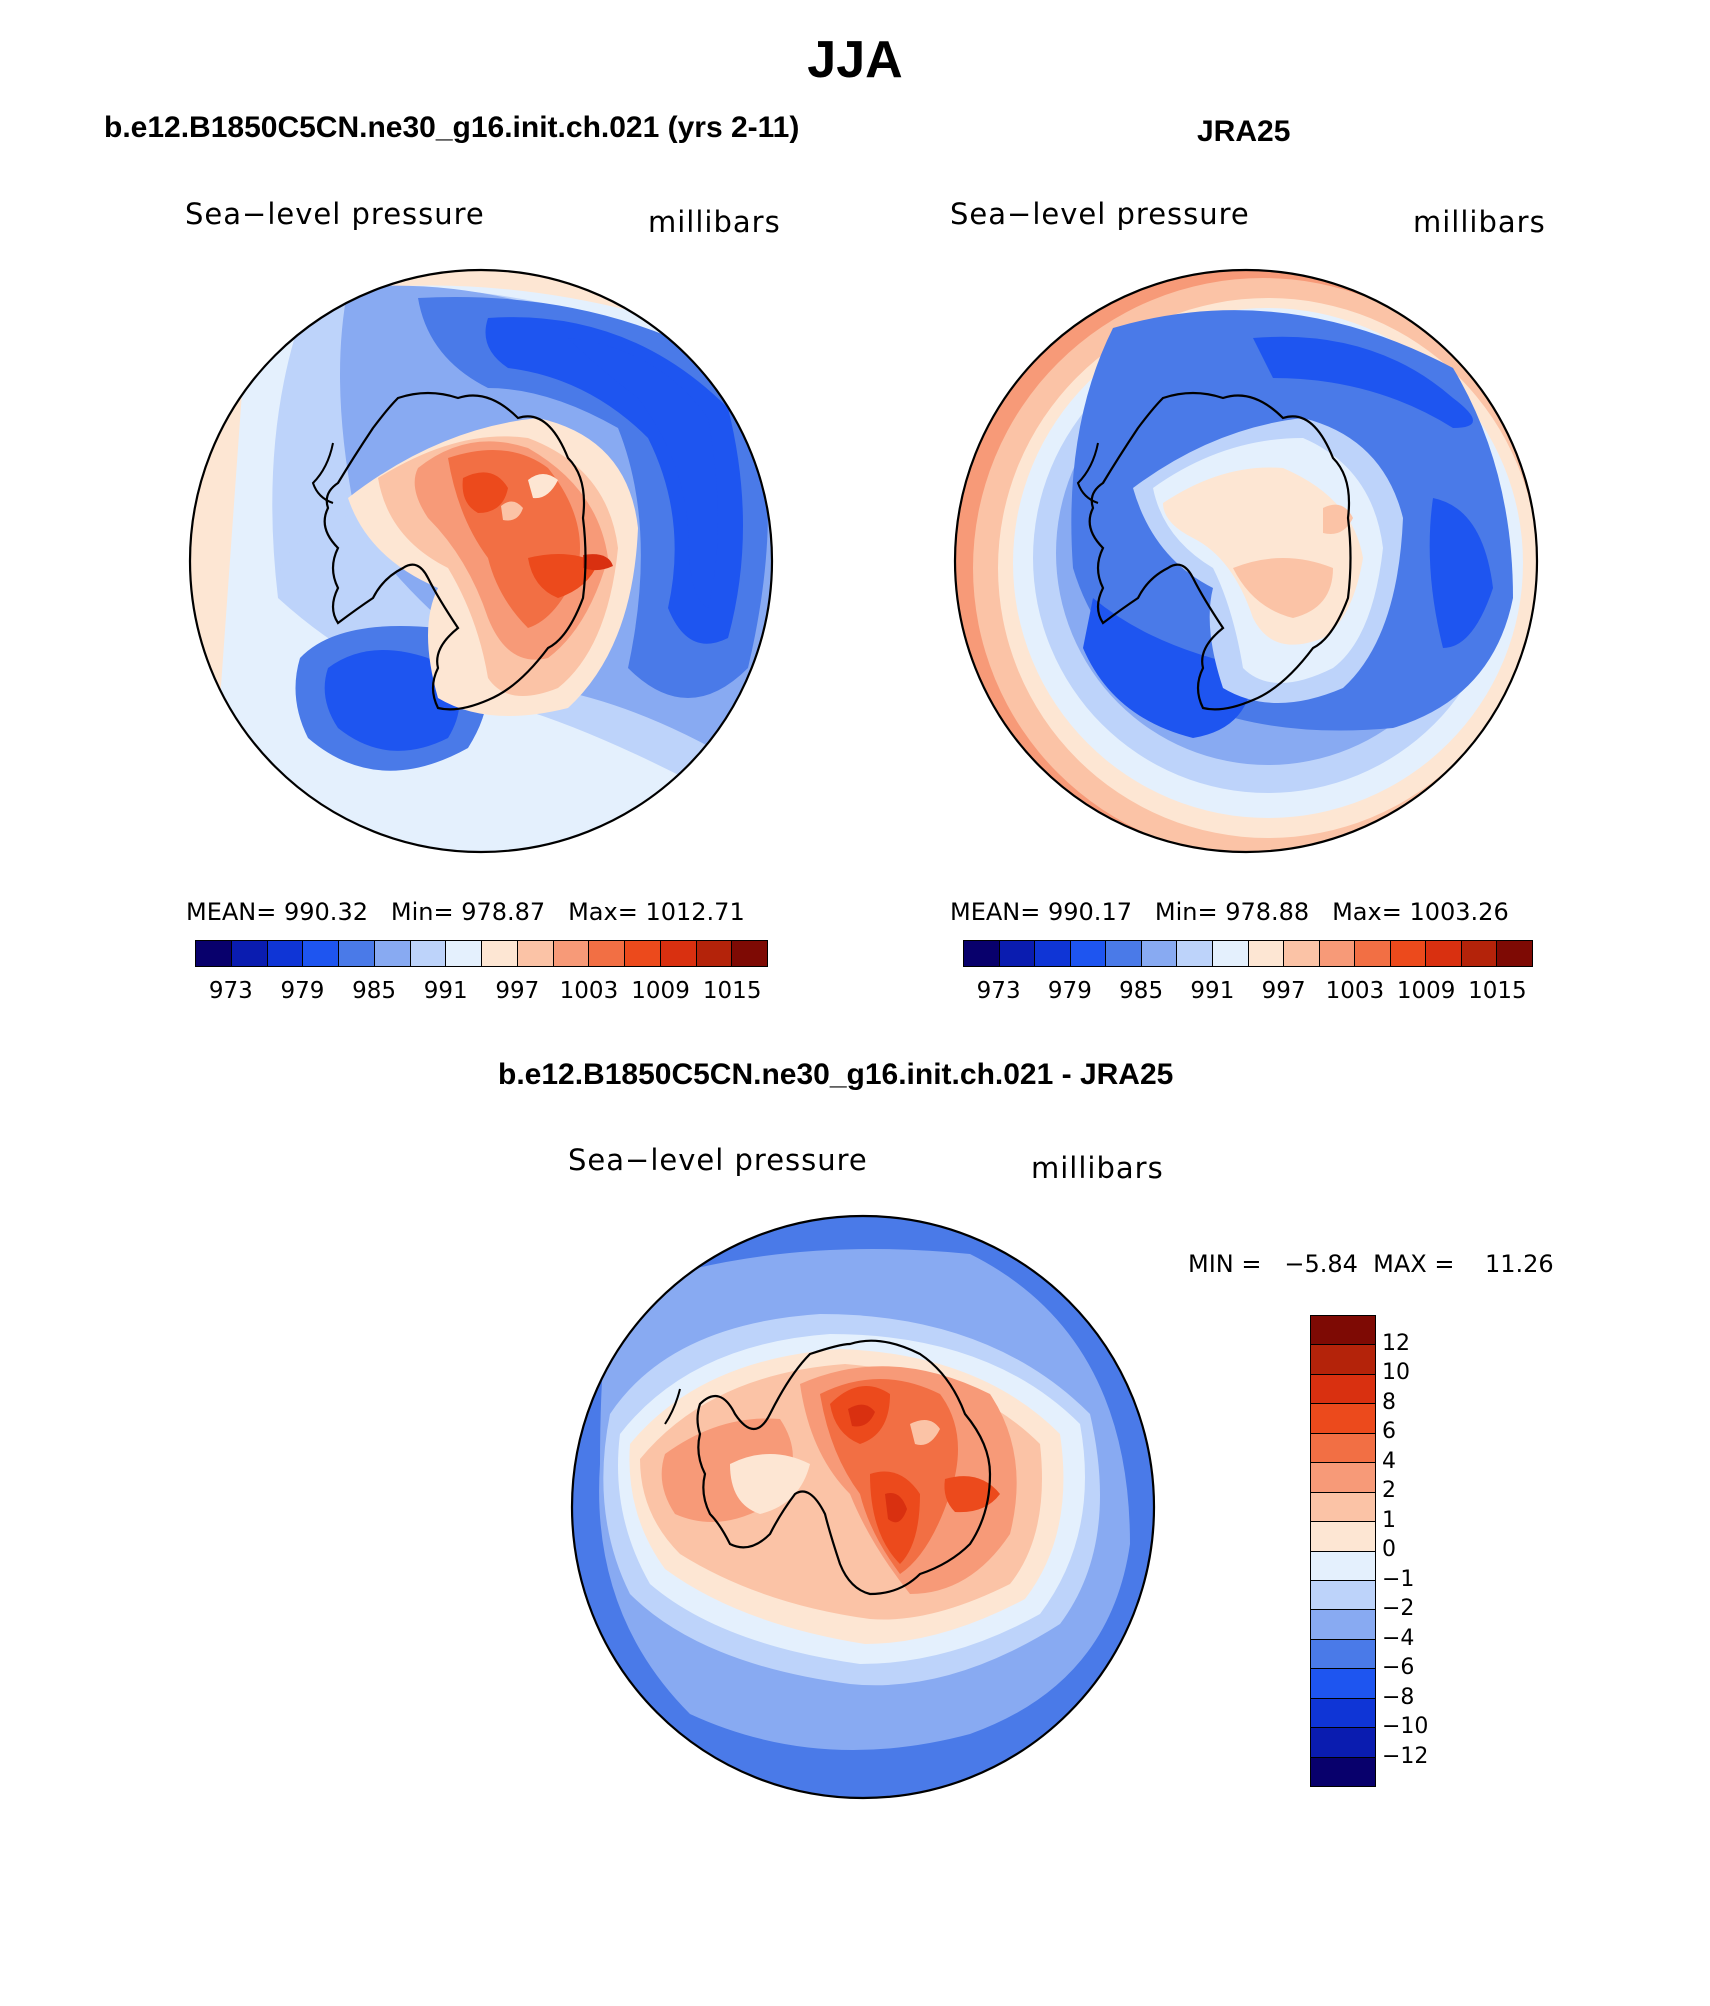  Describe the element at coordinates (1248, 993) in the screenshot. I see `obs-colorbar-ticks: 973 979 985 991 997 1003 1009 1015` at that location.